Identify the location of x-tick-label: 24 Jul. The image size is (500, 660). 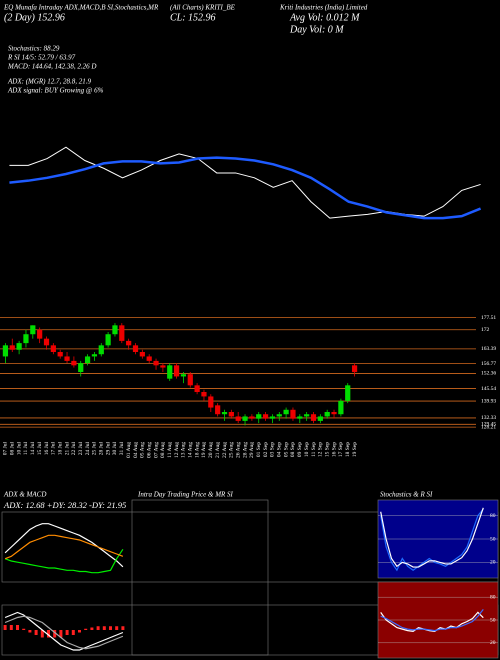
(88, 449).